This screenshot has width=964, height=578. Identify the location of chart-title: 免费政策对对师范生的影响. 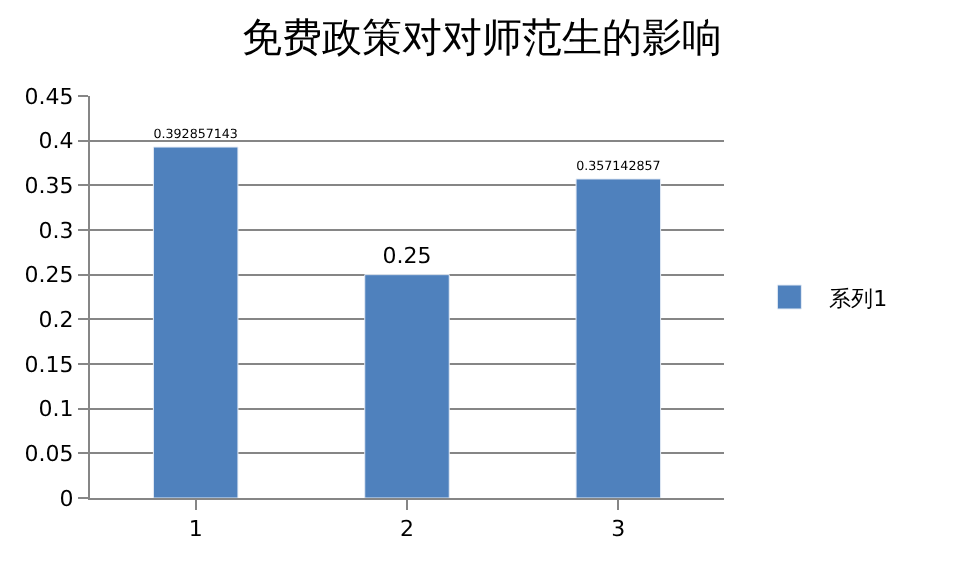
(482, 37).